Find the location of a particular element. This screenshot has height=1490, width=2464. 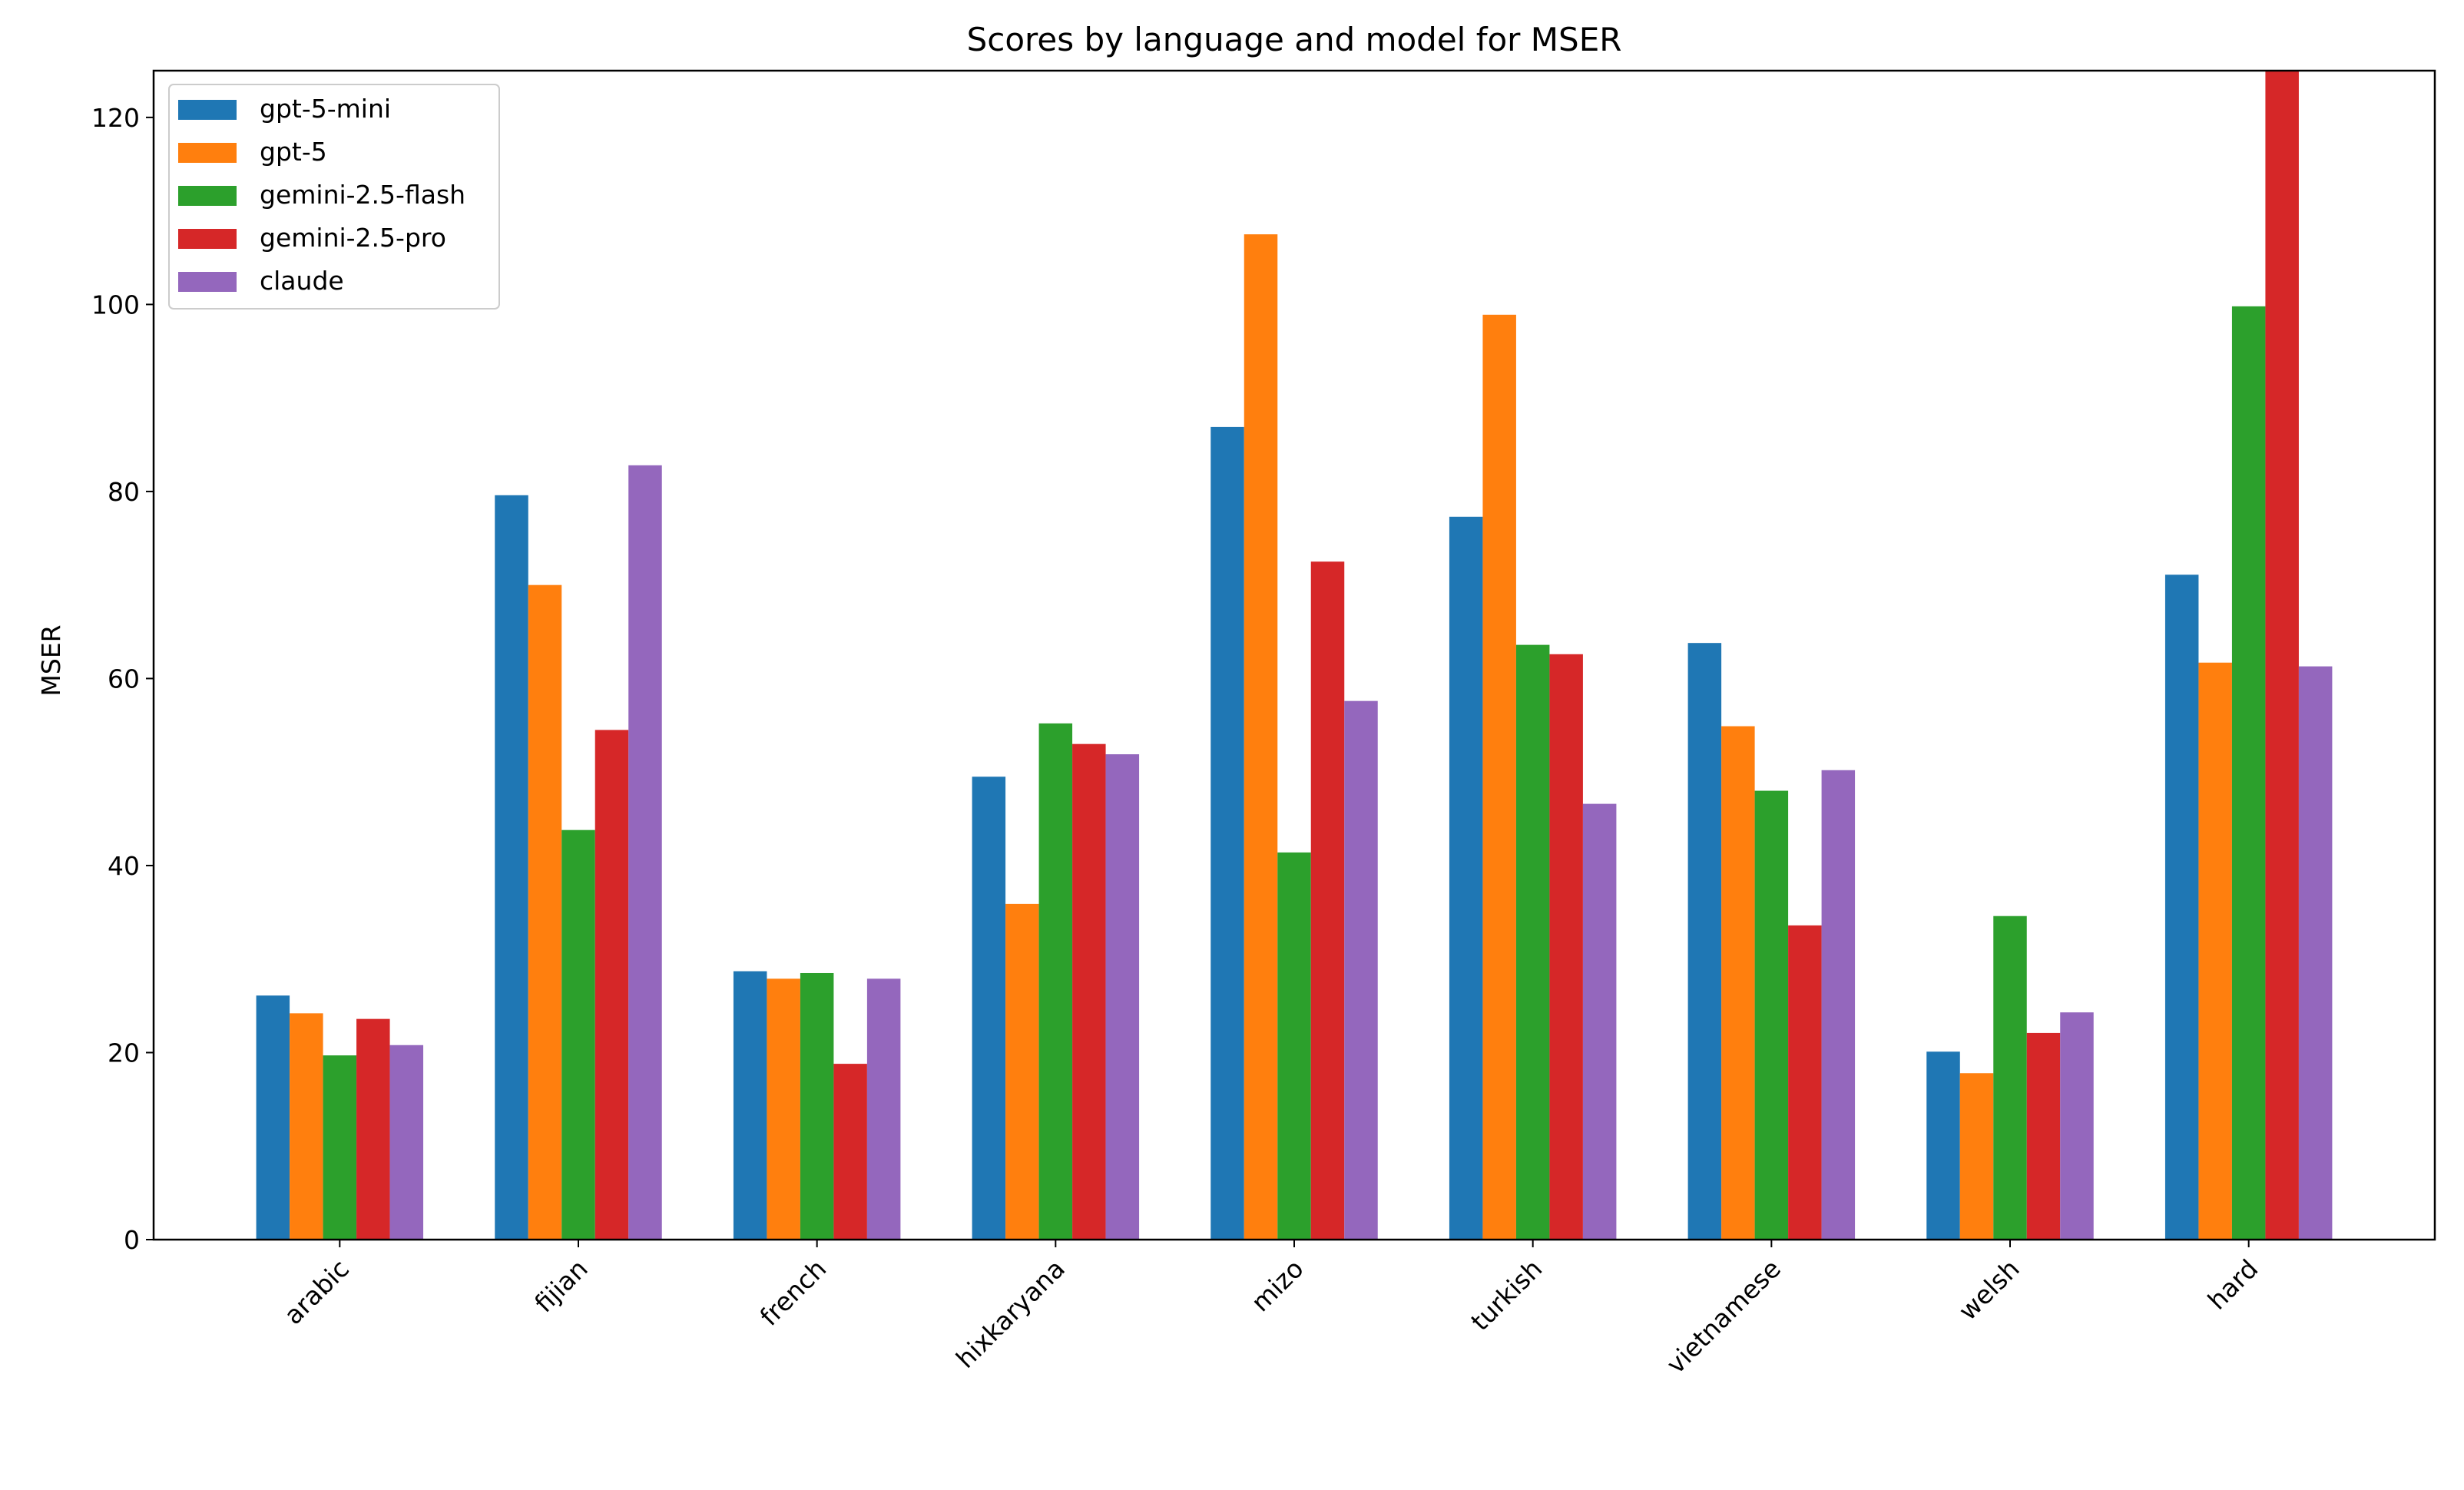

x-tick-label: welsh is located at coordinates (1989, 1289).